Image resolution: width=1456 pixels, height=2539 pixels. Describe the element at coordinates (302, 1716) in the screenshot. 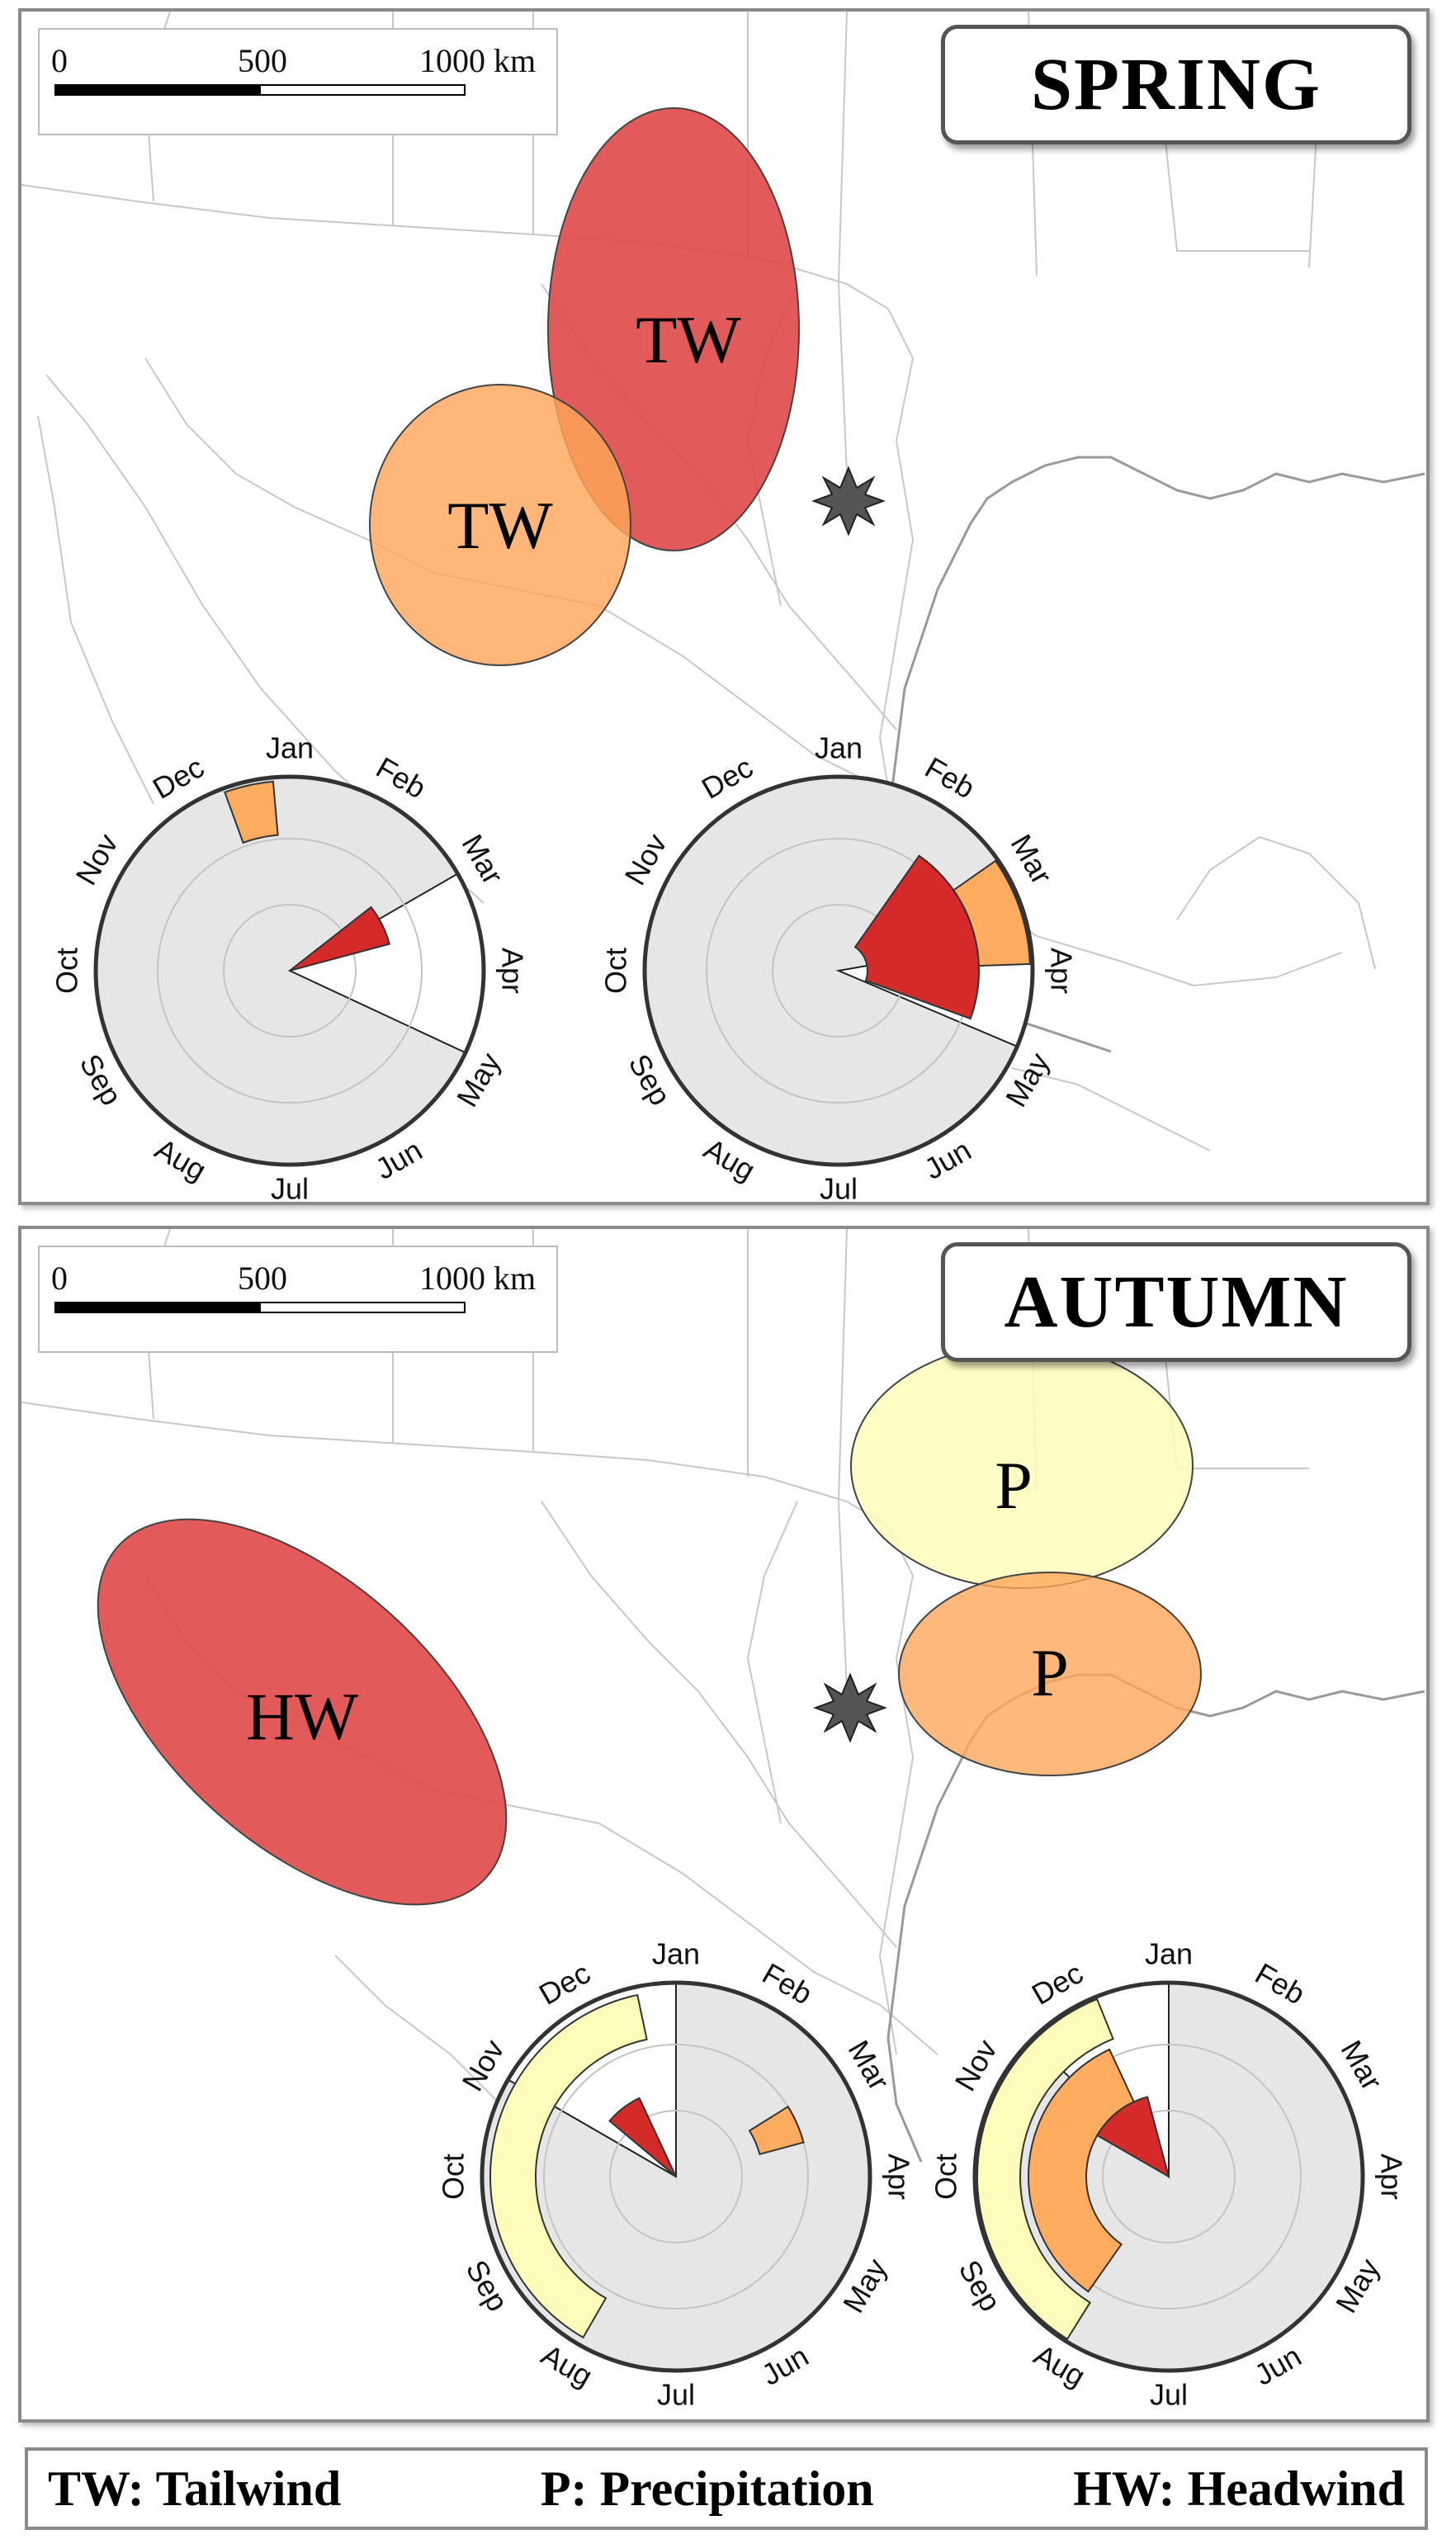

I see `autumn-zone-label-hw: HW` at that location.